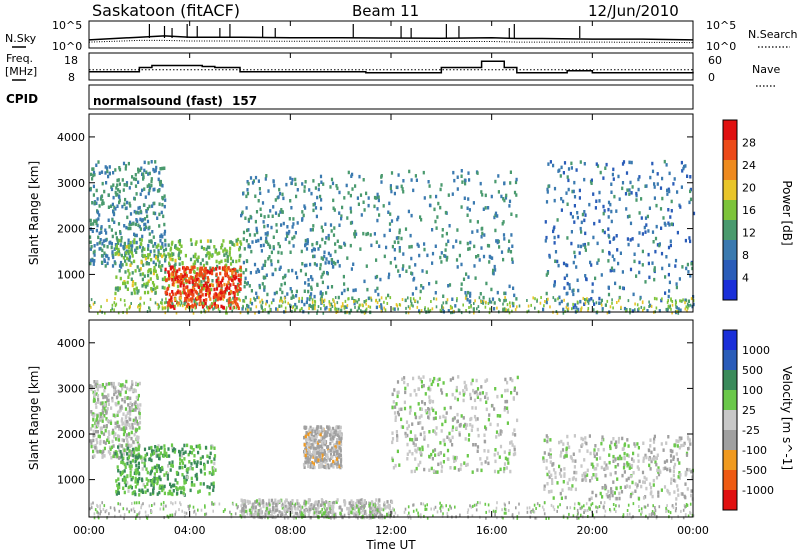  Describe the element at coordinates (71, 60) in the screenshot. I see `freq-tick-top: 18` at that location.